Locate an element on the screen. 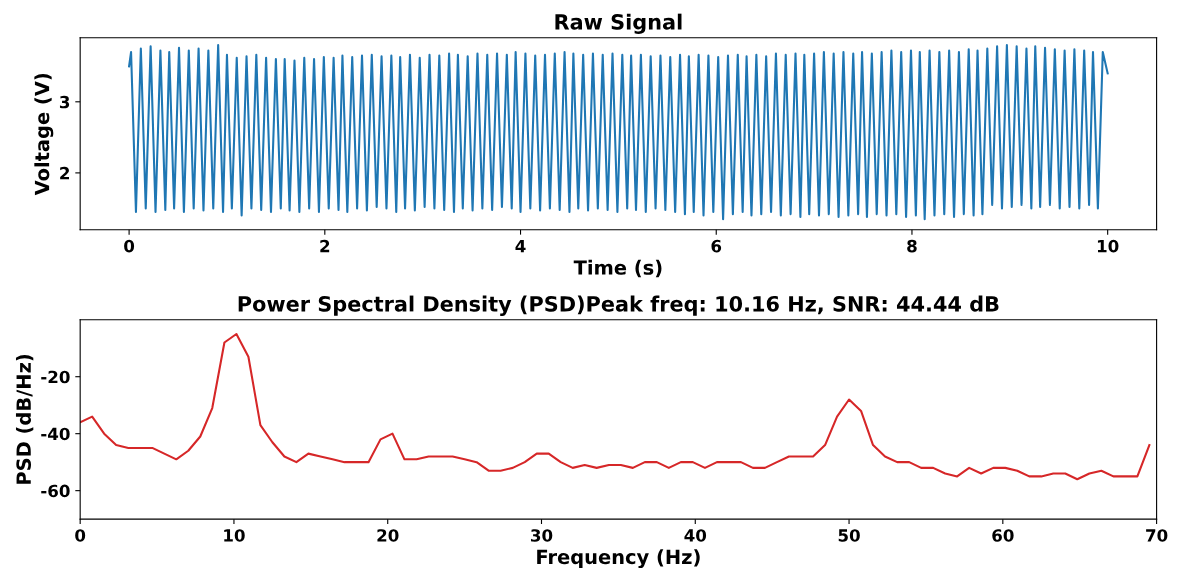 The height and width of the screenshot is (573, 1179). x-tick-label: 40 is located at coordinates (695, 535).